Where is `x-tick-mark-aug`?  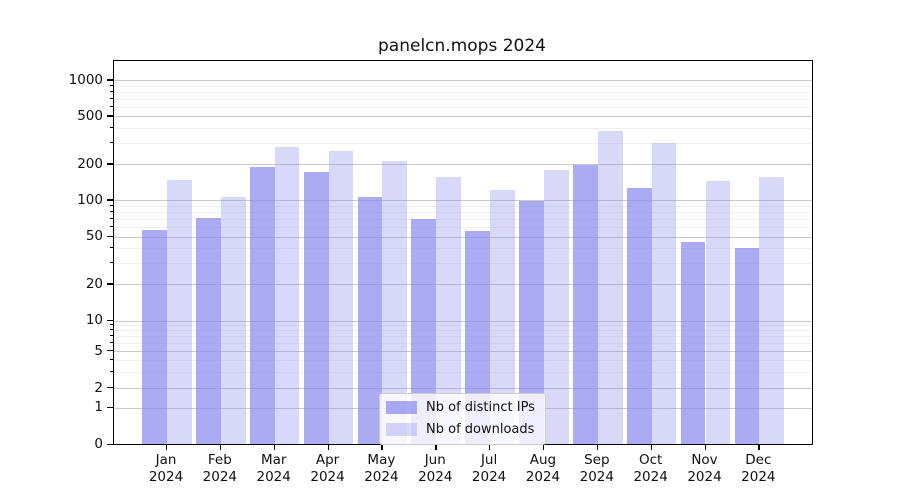 x-tick-mark-aug is located at coordinates (543, 446).